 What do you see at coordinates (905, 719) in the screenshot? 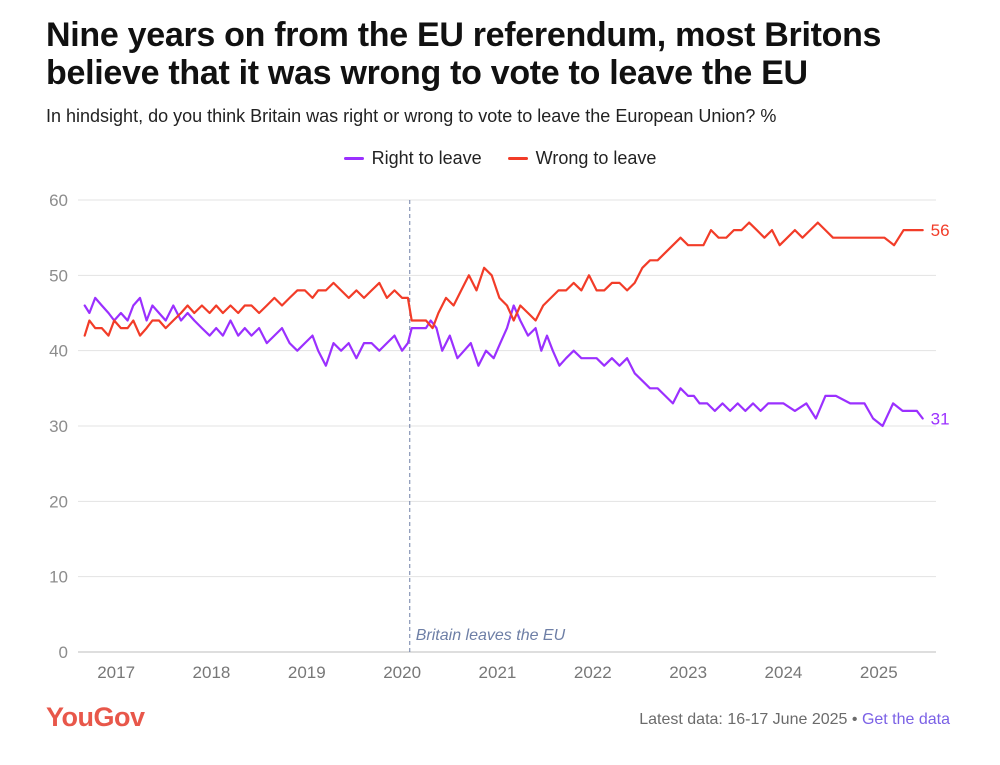
I see `get-the-data-link: Get the data` at bounding box center [905, 719].